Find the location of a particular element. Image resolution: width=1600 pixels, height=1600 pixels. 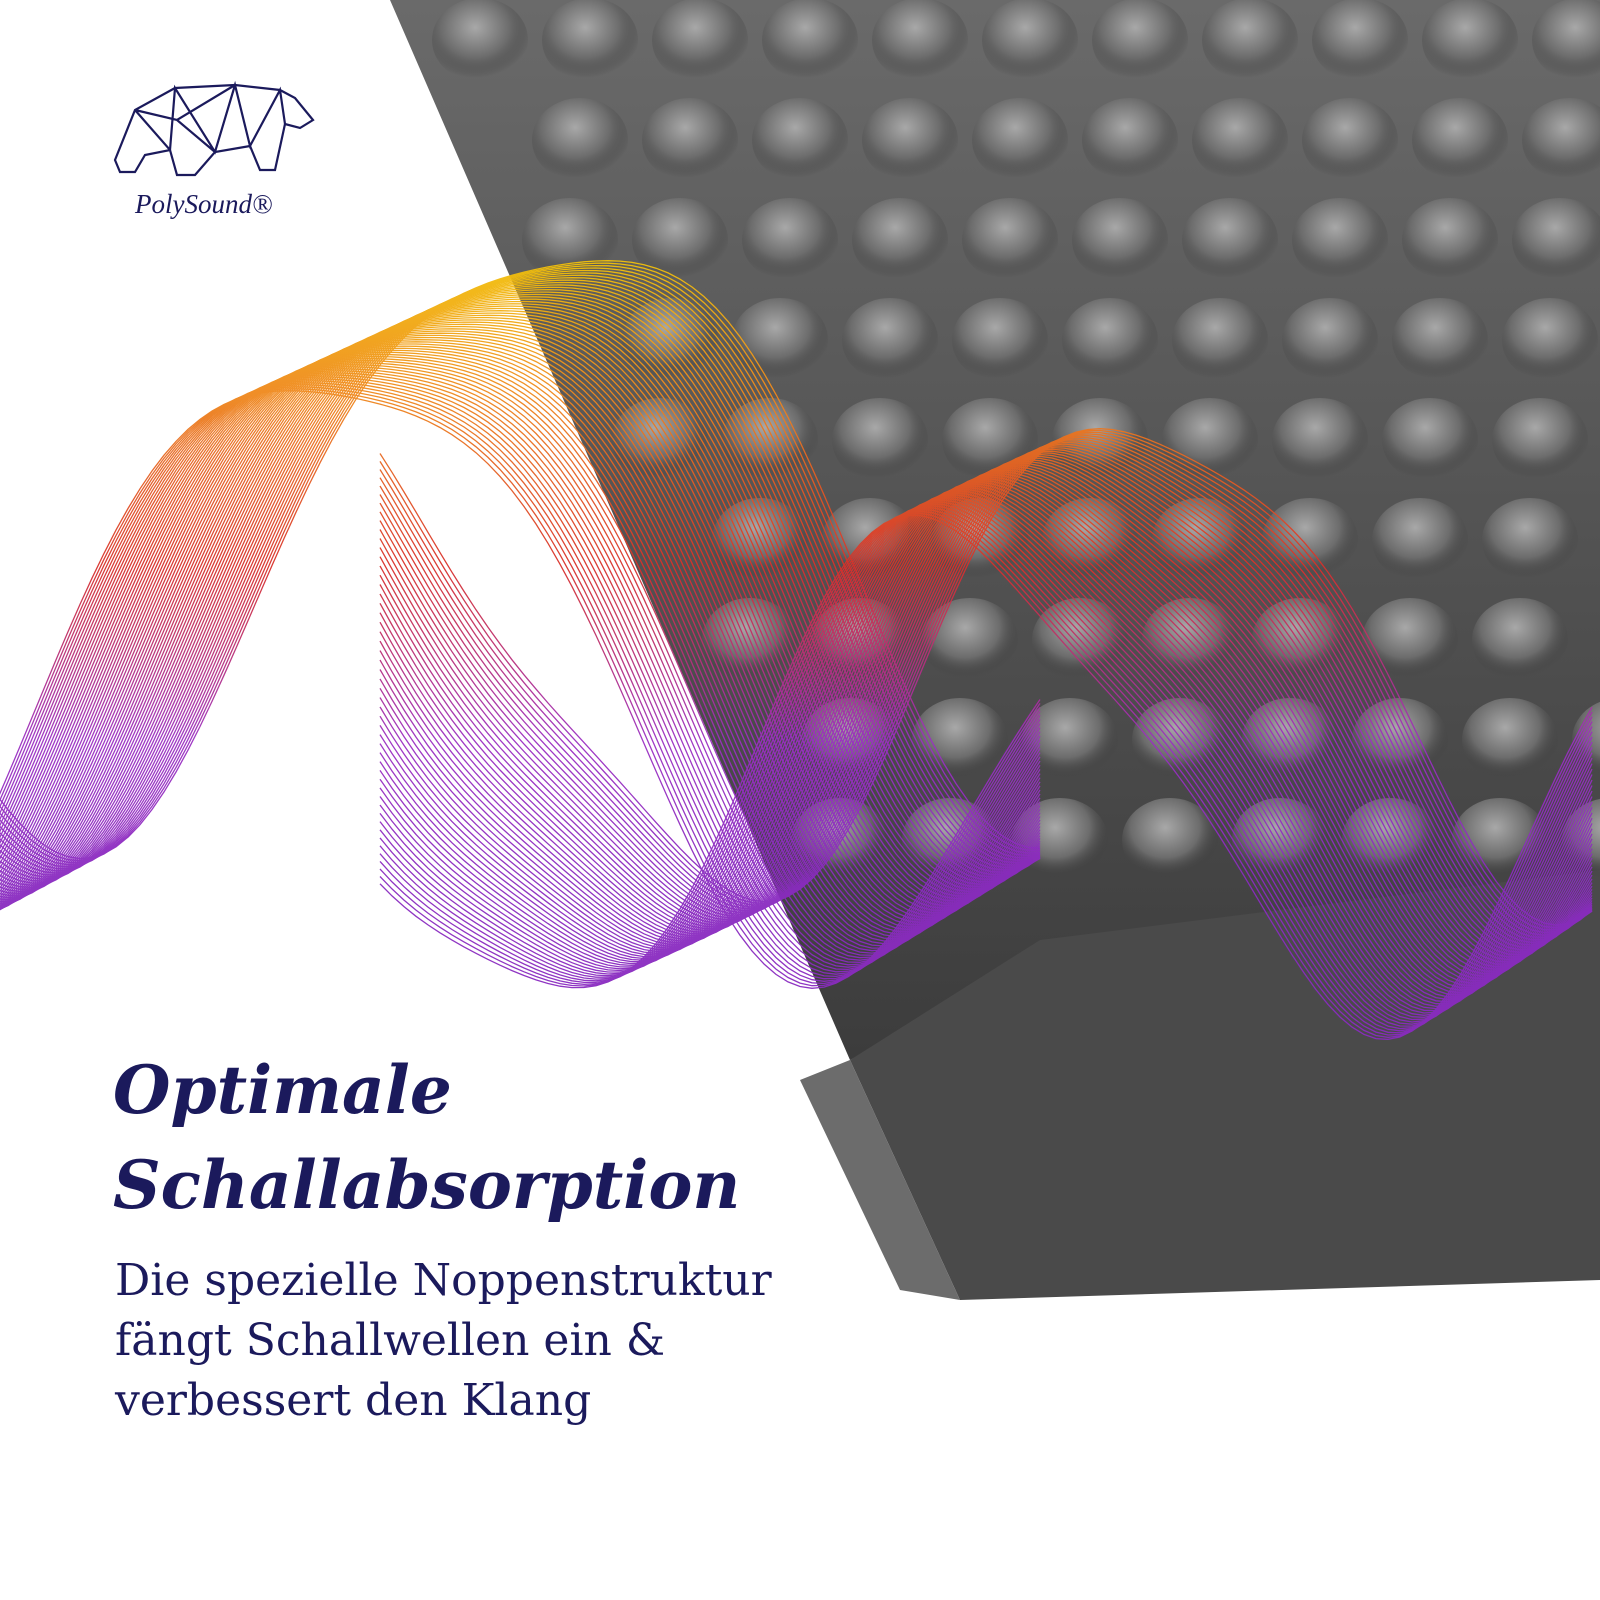

body-text: fängt Schallwellen ein & is located at coordinates (390, 1340).